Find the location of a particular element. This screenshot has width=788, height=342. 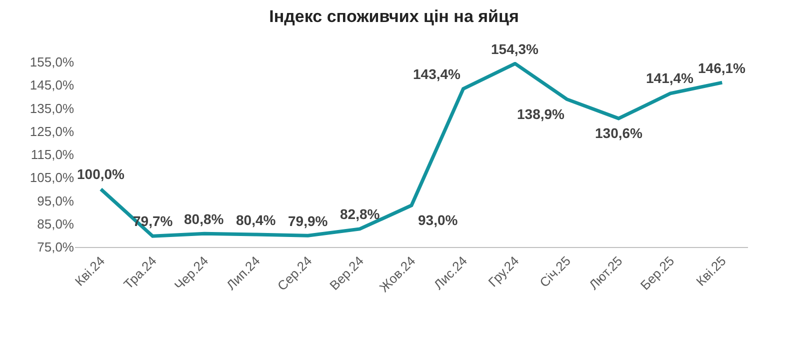

y-tick-label: 145,0% is located at coordinates (52, 85).